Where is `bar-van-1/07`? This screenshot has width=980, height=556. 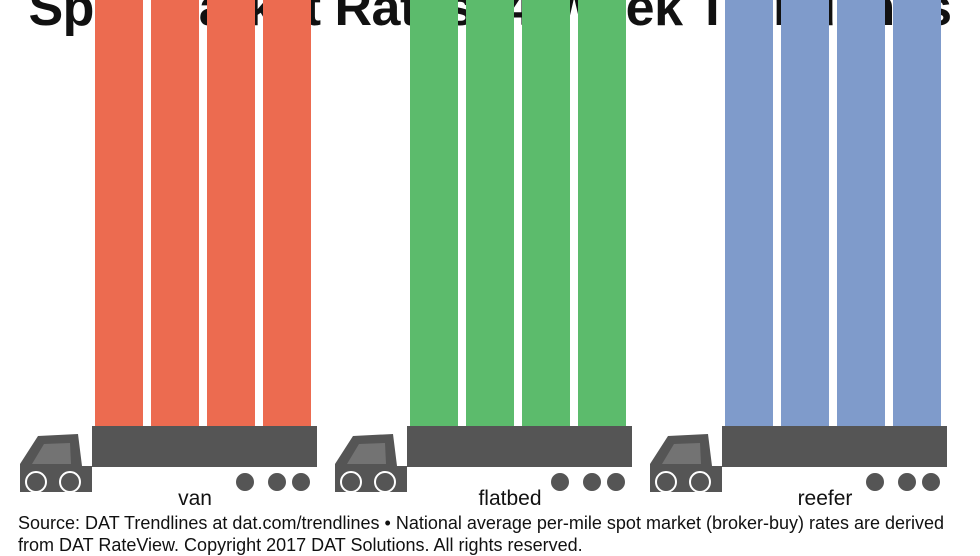 bar-van-1/07 is located at coordinates (119, 213).